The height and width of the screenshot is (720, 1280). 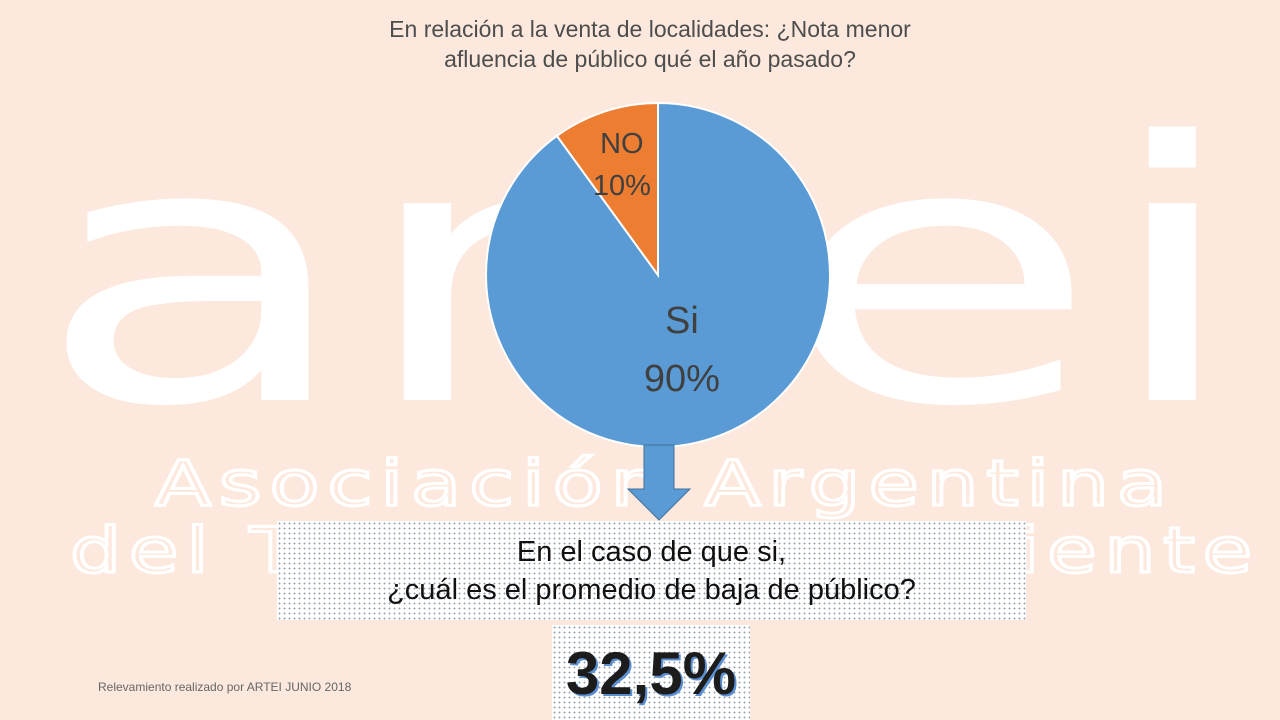 I want to click on result-box: 32,5%, so click(x=651, y=672).